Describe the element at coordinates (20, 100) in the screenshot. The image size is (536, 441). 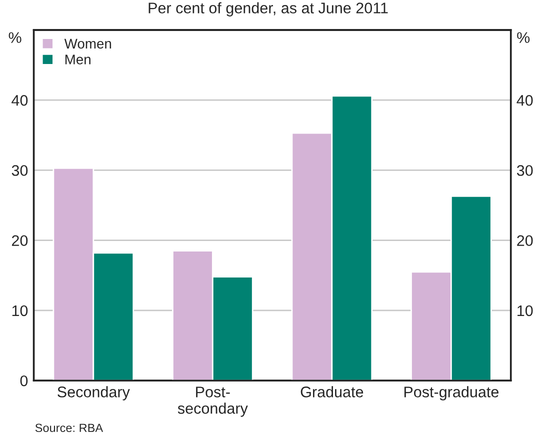
I see `y-tick-label: 40` at that location.